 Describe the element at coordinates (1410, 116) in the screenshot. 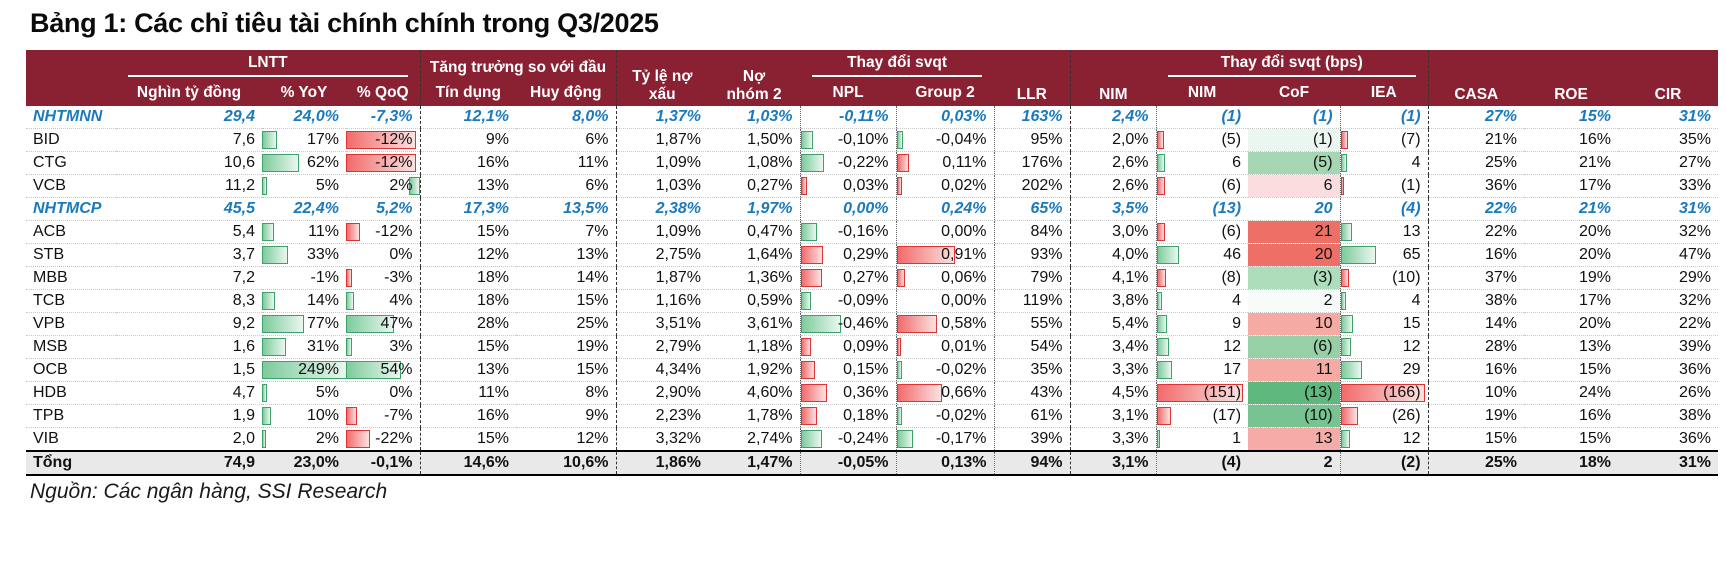

I see `cell-value: (1)` at that location.